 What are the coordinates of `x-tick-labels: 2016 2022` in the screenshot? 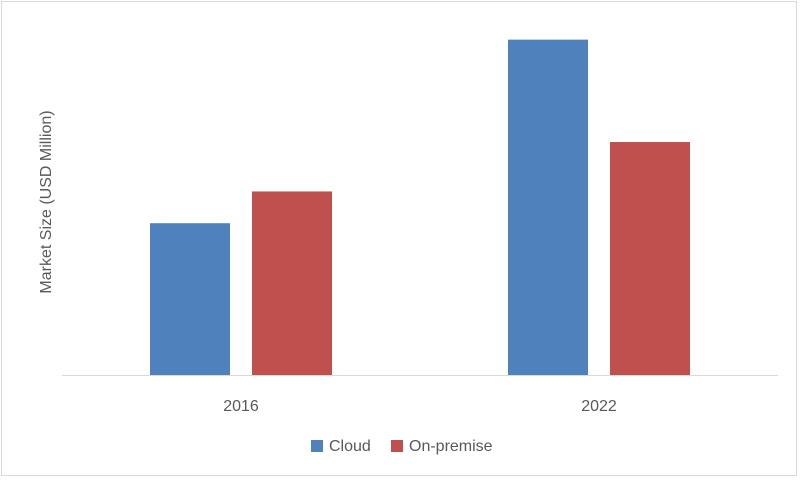 It's located at (420, 406).